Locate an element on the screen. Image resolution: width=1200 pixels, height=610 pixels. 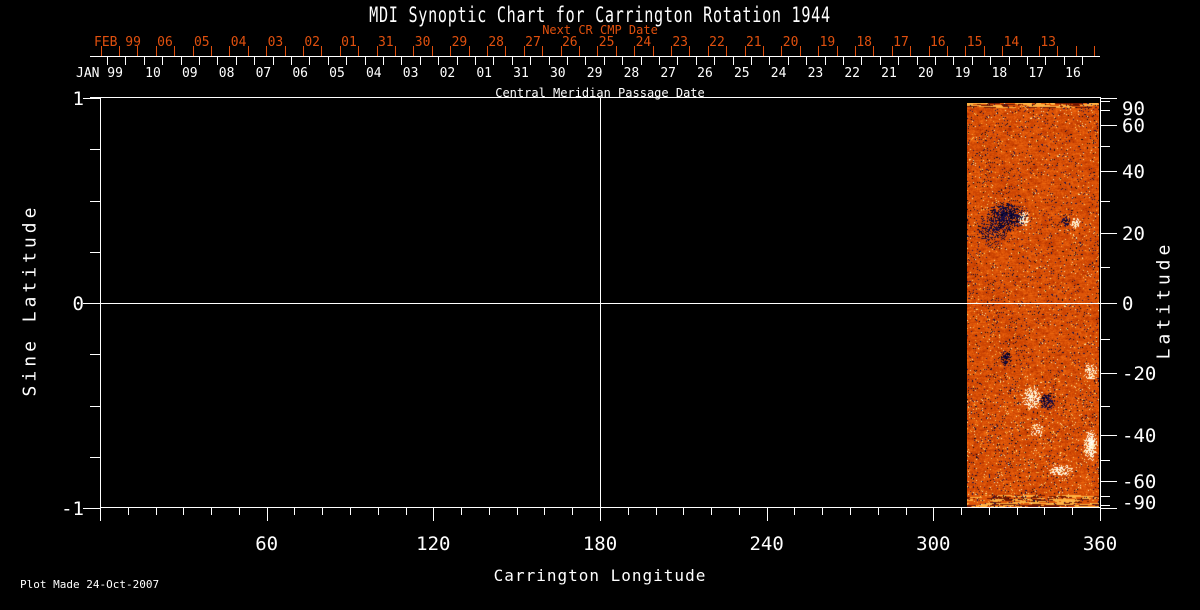
lat-tick-label: 20 is located at coordinates (1133, 233).